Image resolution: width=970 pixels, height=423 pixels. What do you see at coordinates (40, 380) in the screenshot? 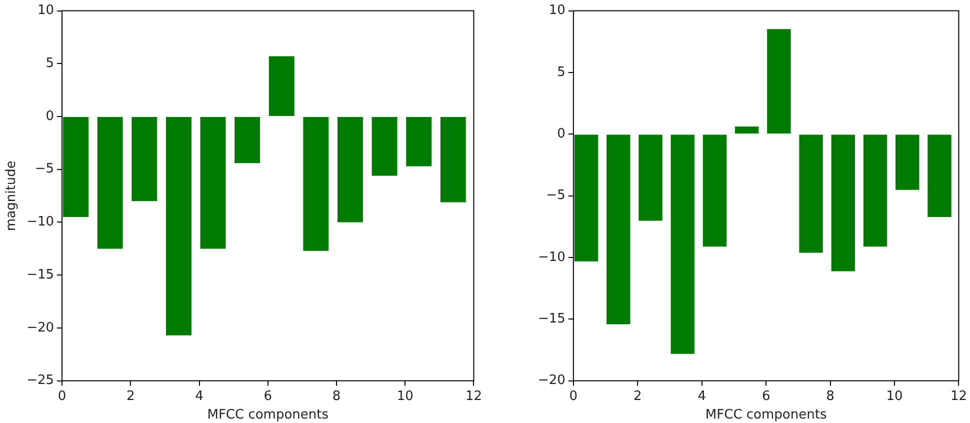
I see `y-tick-label: −25` at bounding box center [40, 380].